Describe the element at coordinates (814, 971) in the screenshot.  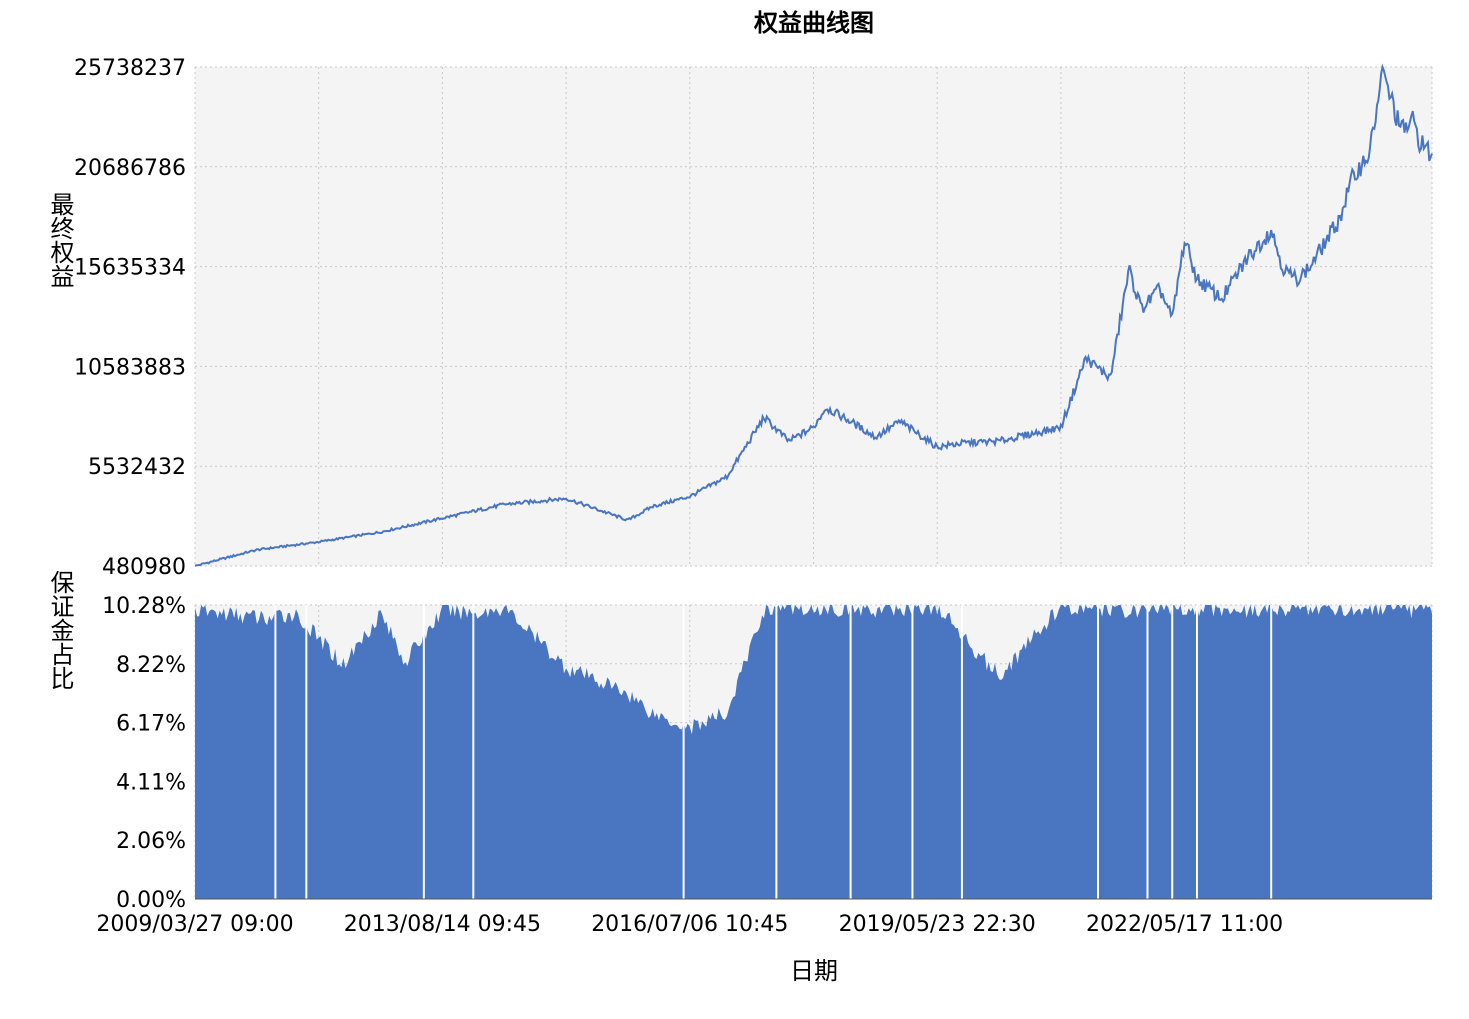
I see `x-axis-label: 日期` at that location.